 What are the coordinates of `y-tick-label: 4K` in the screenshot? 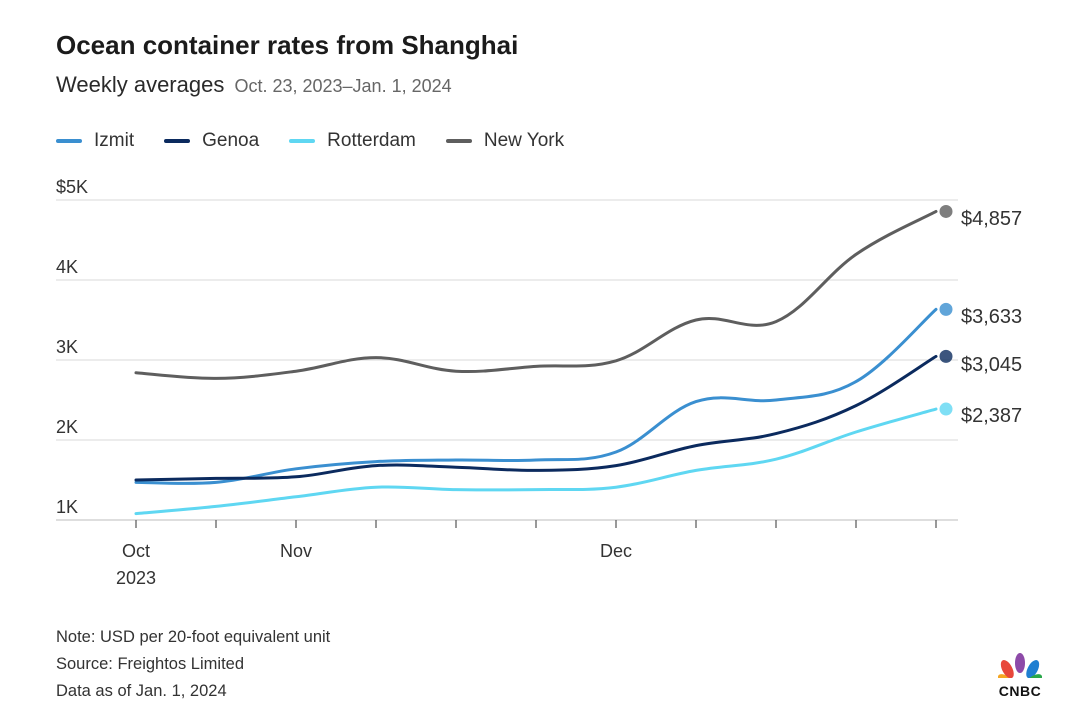 It's located at (67, 267).